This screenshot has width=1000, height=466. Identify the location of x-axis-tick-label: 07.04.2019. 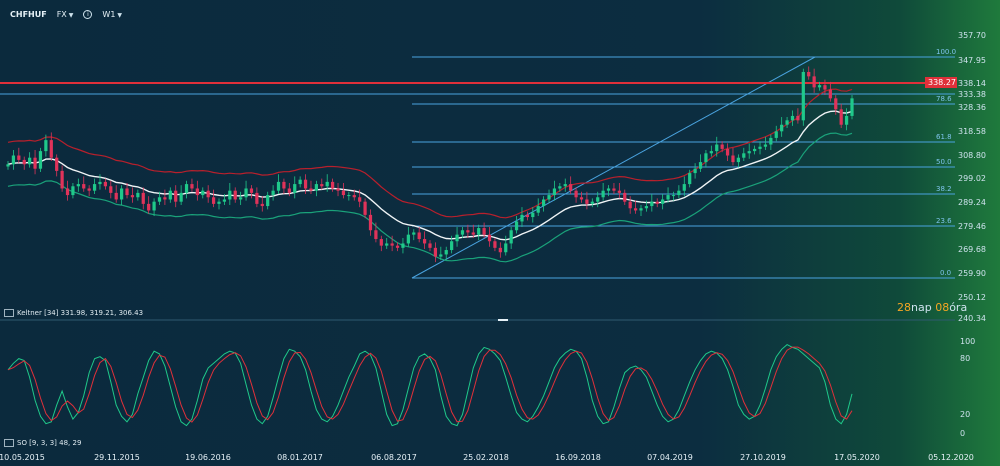
(670, 457).